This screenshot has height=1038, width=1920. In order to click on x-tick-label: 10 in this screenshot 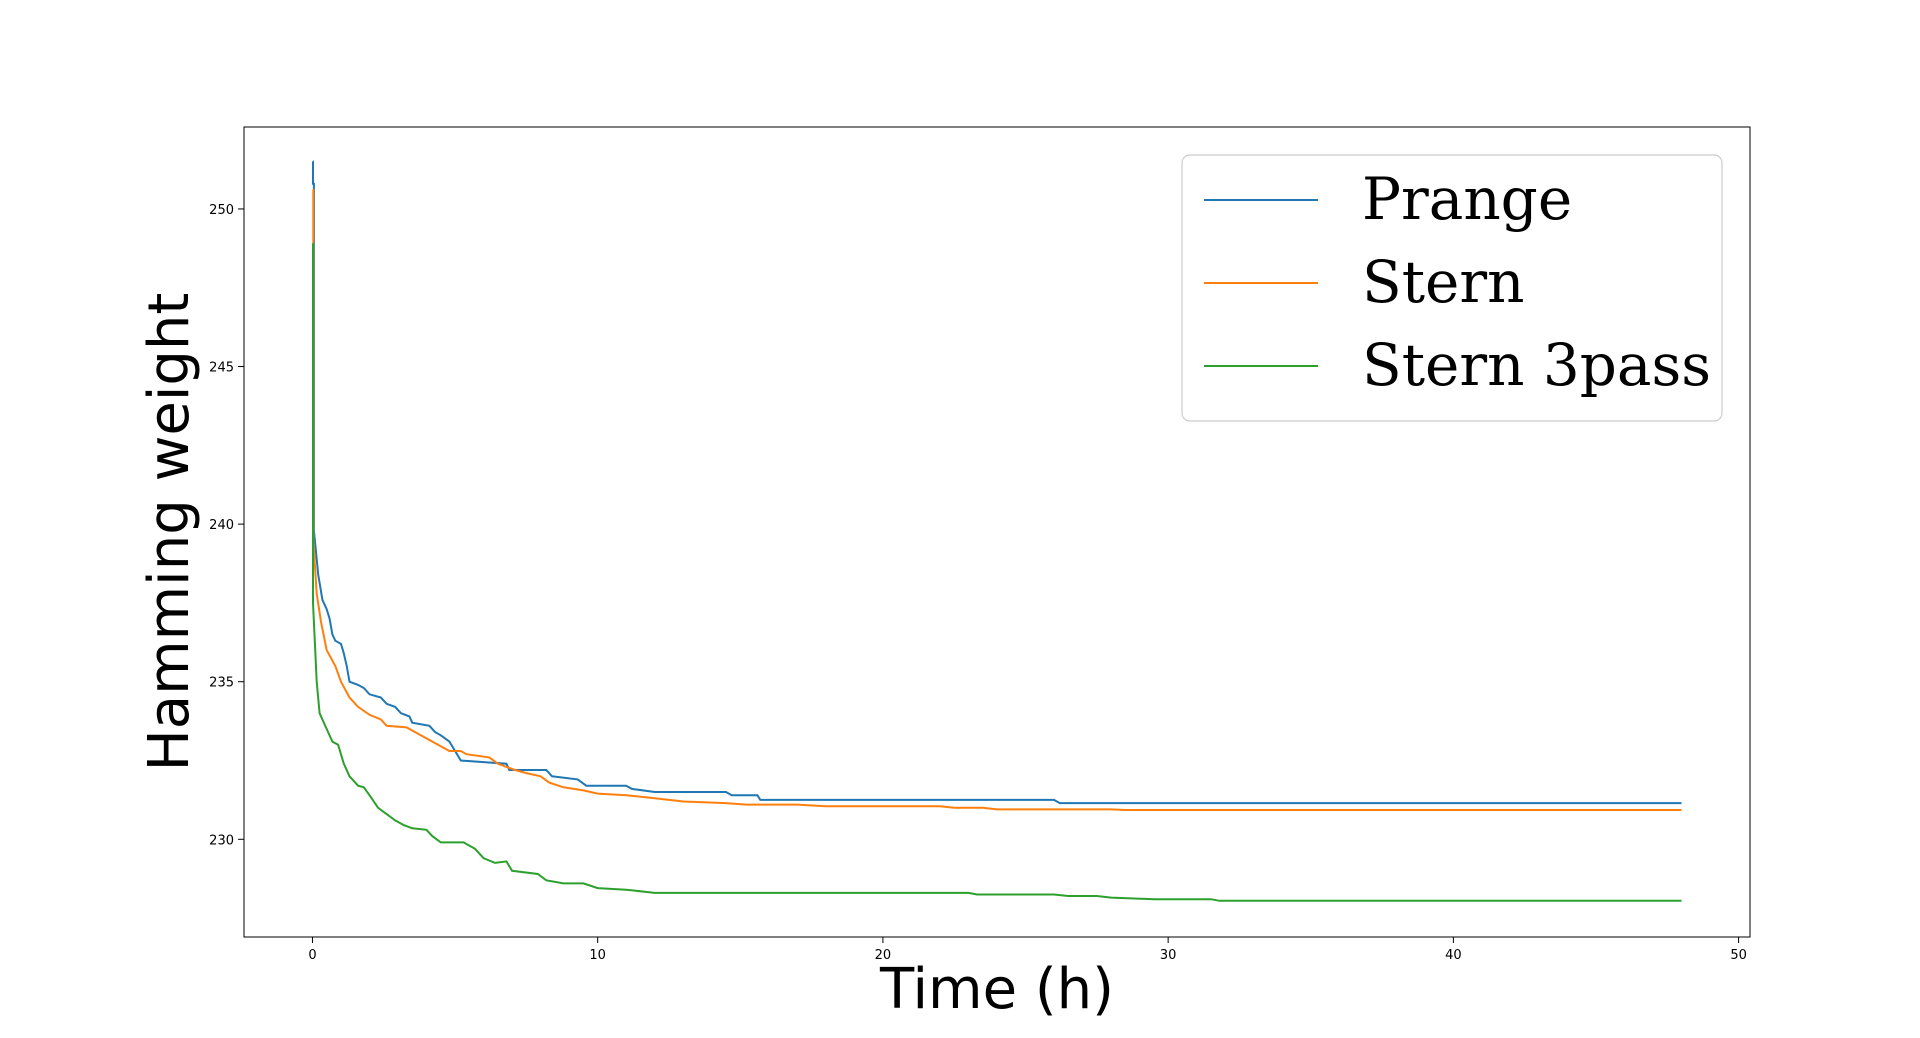, I will do `click(597, 955)`.